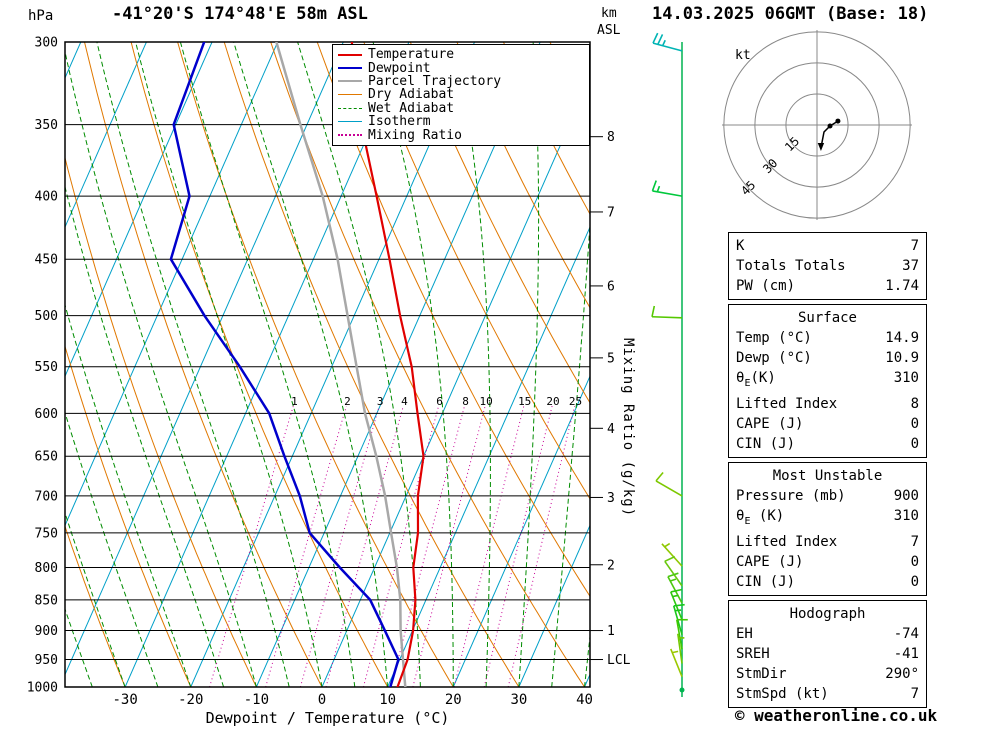  I want to click on stat-row: EH -74, so click(827, 634).